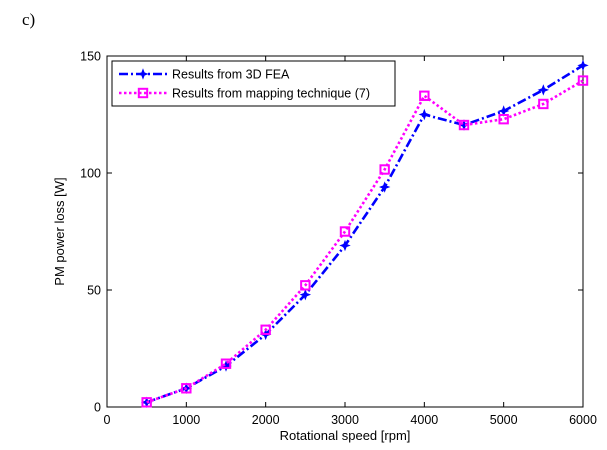 The image size is (607, 450). I want to click on legend-item: Results from mapping technique (7), so click(244, 94).